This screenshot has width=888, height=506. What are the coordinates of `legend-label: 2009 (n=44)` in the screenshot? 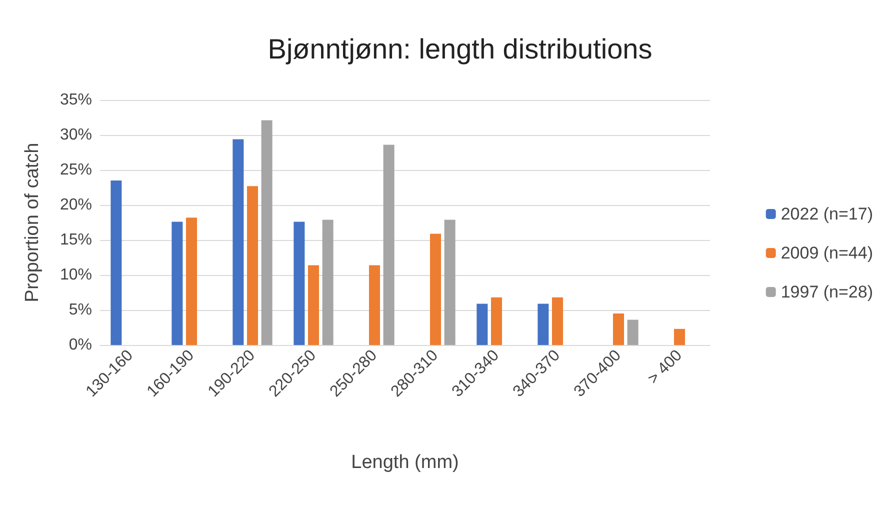 It's located at (826, 253).